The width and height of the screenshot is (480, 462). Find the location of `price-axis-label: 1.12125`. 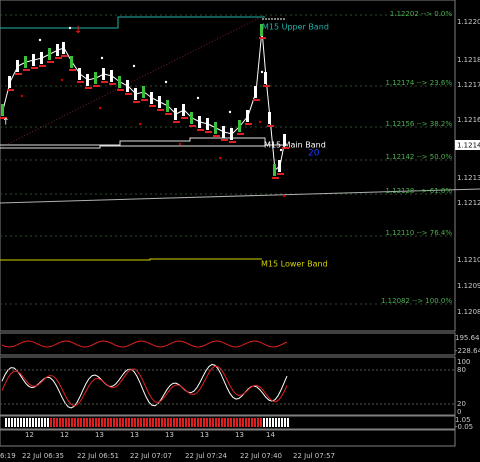

price-axis-label: 1.12125 is located at coordinates (468, 203).